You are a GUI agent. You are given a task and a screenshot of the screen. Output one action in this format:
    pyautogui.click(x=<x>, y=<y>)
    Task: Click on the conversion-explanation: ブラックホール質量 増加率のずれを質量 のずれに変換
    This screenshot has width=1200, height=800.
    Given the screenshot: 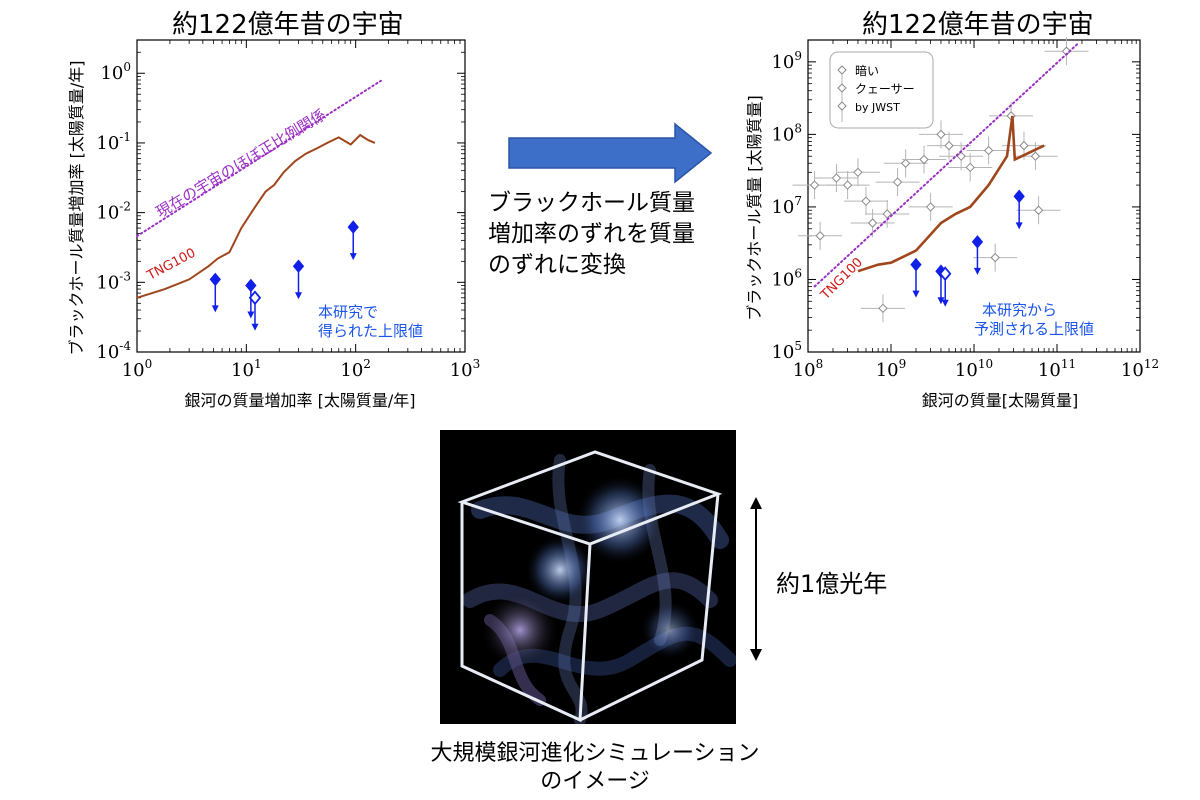 What is the action you would take?
    pyautogui.click(x=591, y=234)
    